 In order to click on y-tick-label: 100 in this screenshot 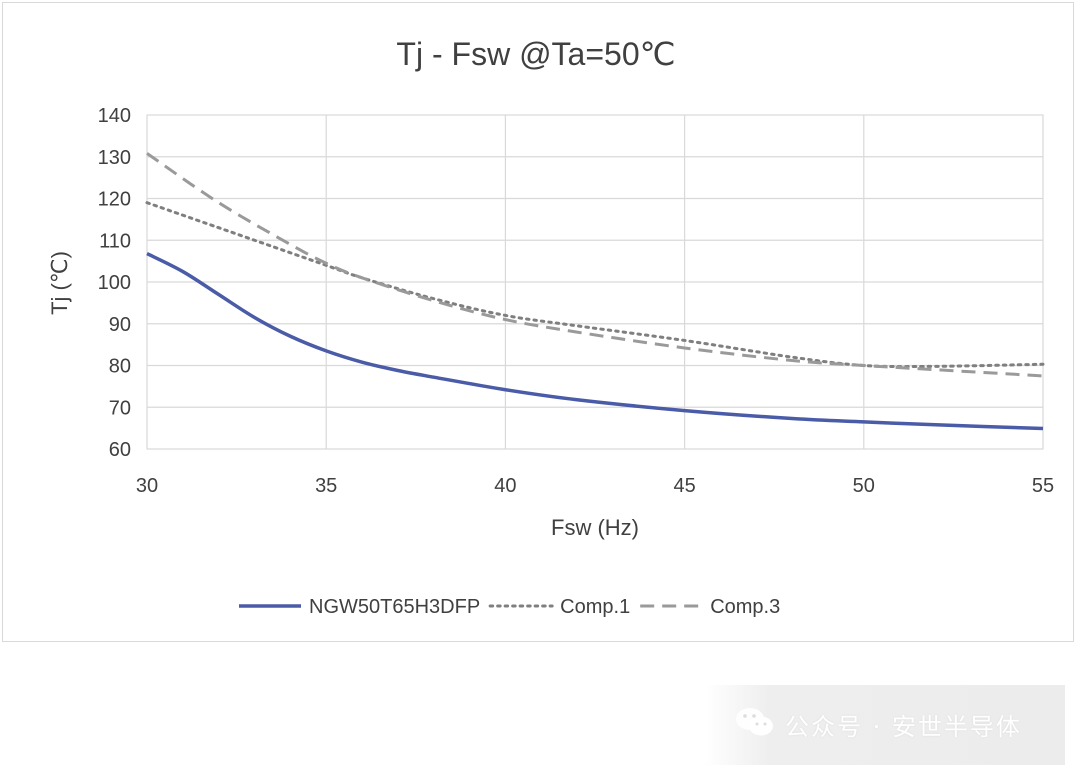, I will do `click(114, 283)`.